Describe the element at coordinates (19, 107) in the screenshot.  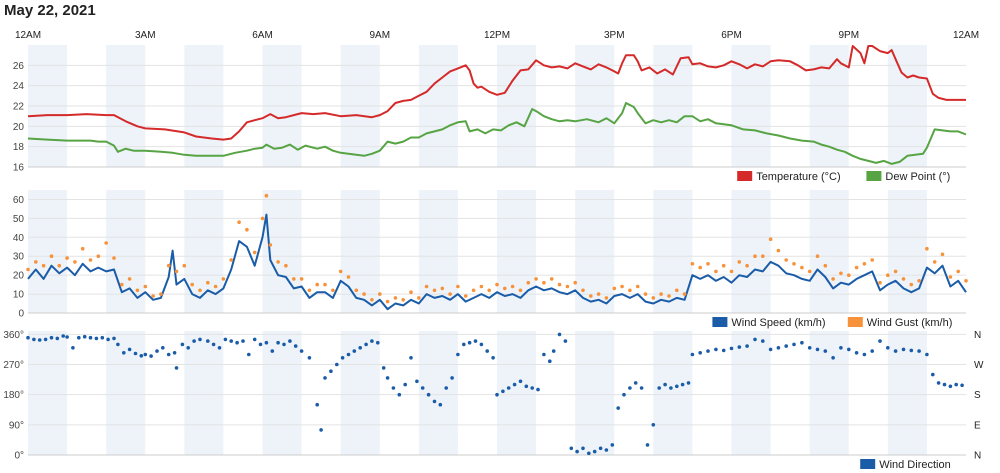
I see `y-tick-label: 22` at that location.